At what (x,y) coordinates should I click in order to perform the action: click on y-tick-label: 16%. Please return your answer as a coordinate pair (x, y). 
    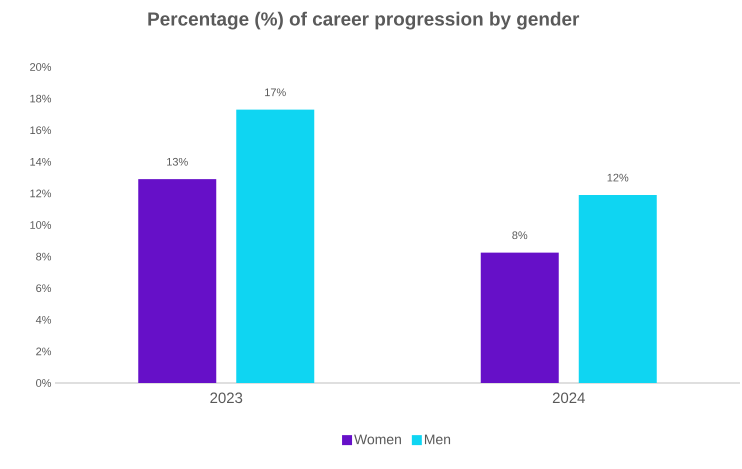
    Looking at the image, I should click on (41, 130).